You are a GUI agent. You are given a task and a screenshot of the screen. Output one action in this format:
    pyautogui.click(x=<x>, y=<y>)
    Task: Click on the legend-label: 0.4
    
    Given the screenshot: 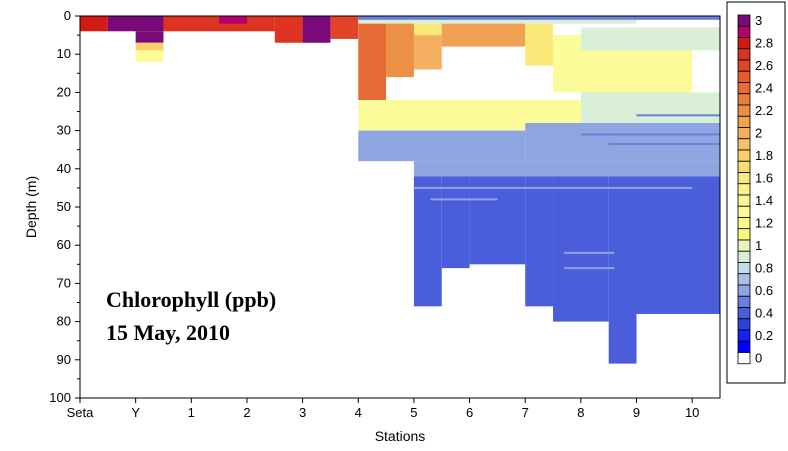 What is the action you would take?
    pyautogui.click(x=764, y=313)
    